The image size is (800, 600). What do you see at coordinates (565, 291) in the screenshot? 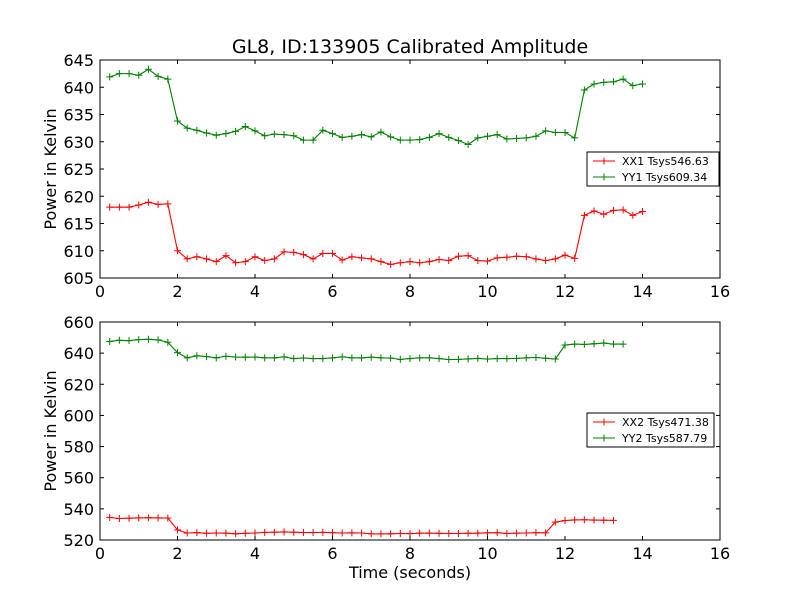
I see `top-x-tick-label: 12` at bounding box center [565, 291].